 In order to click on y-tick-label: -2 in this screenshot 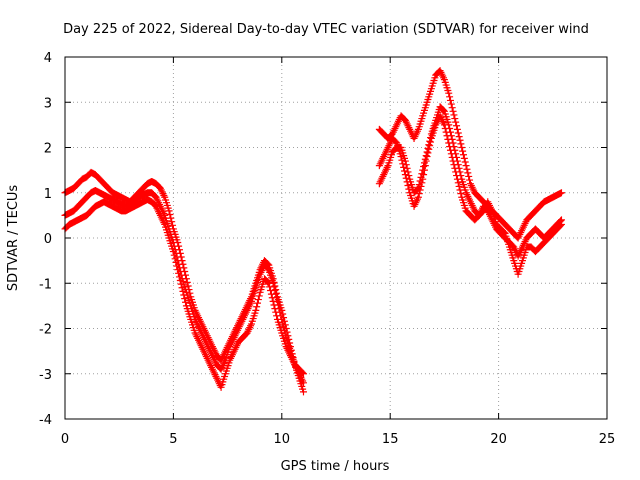, I will do `click(45, 330)`.